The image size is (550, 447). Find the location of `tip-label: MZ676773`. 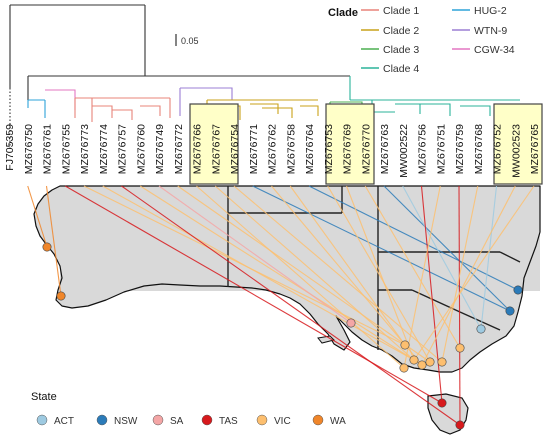

tip-label: MZ676773 is located at coordinates (85, 149).